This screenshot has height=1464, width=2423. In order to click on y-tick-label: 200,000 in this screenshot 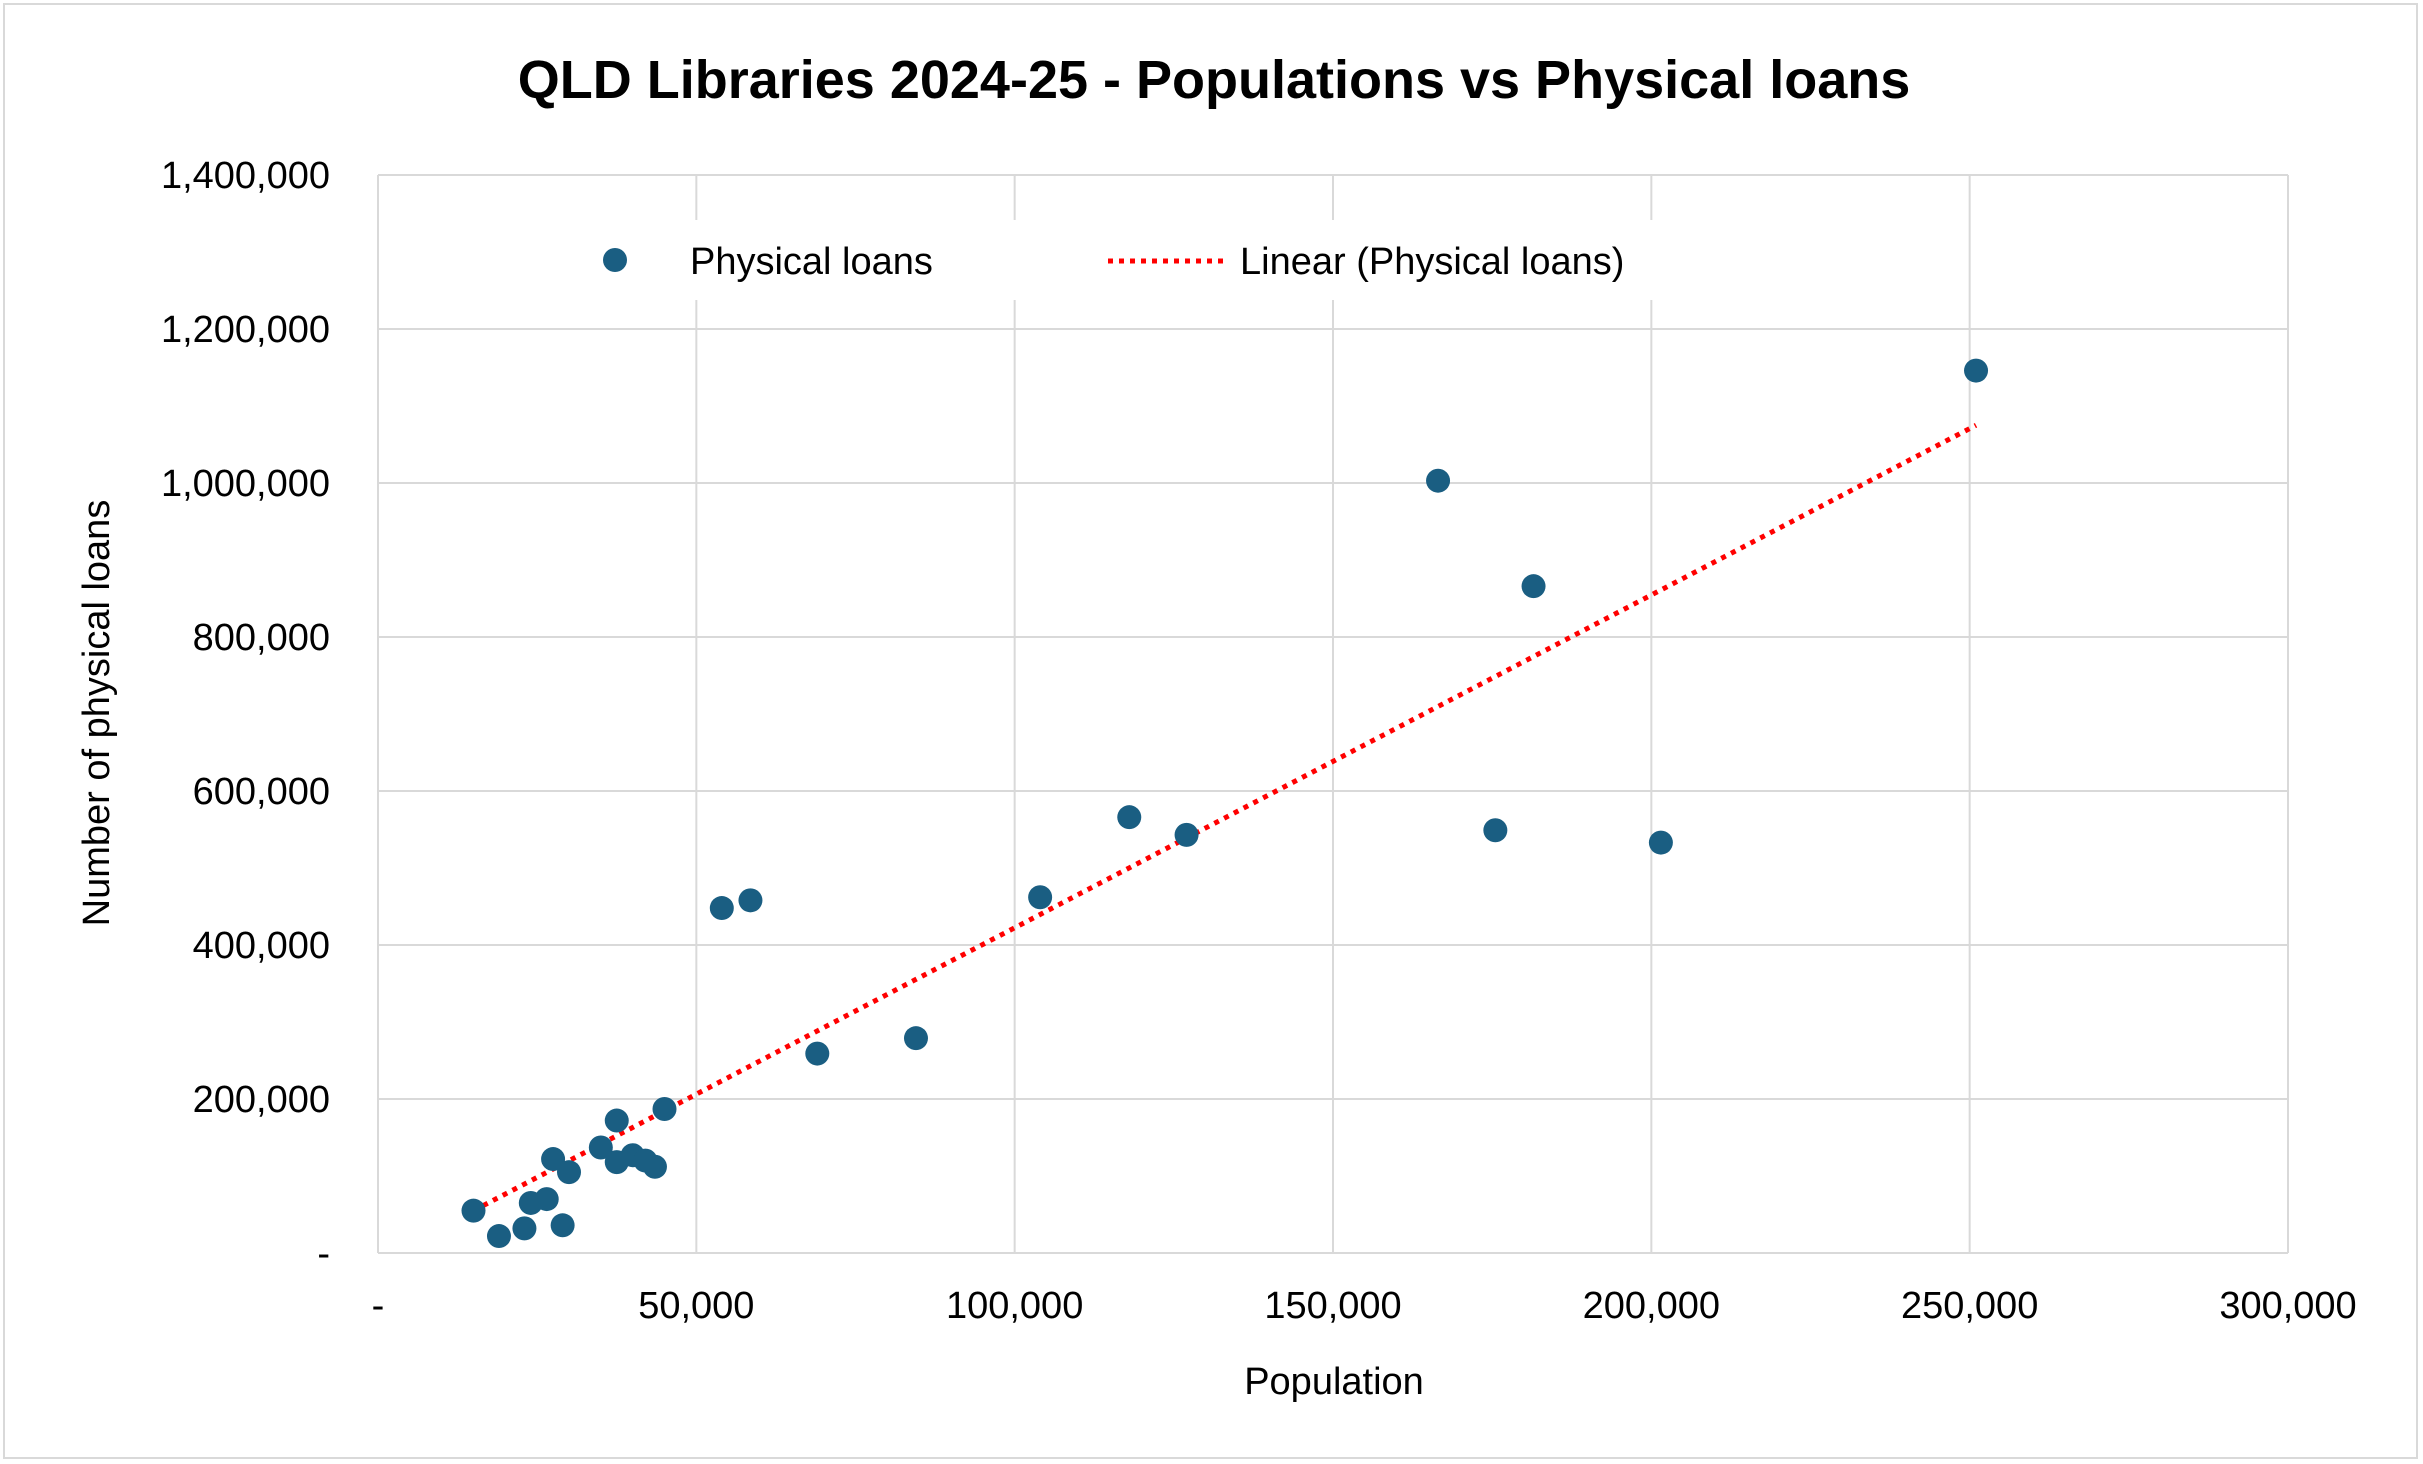, I will do `click(261, 1100)`.